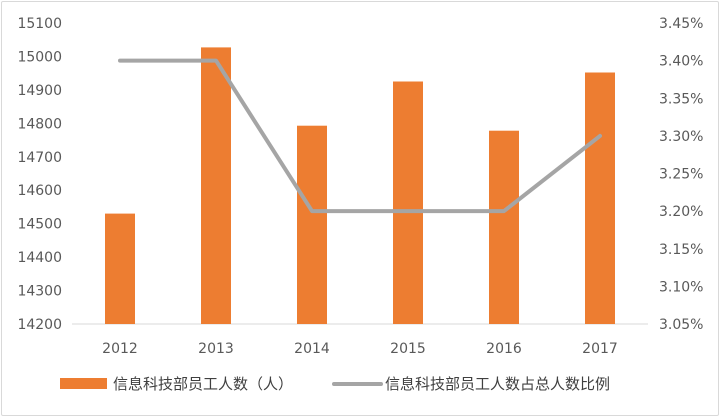 The height and width of the screenshot is (419, 722). What do you see at coordinates (497, 384) in the screenshot?
I see `legend-line-label: 信息科技部员工人数占总人数比例` at bounding box center [497, 384].